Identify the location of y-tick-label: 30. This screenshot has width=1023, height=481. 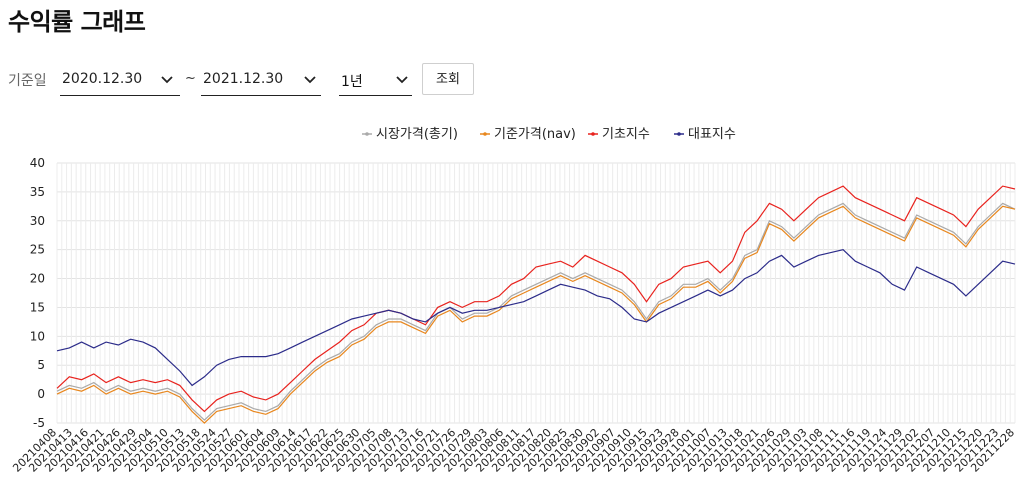
(37, 221).